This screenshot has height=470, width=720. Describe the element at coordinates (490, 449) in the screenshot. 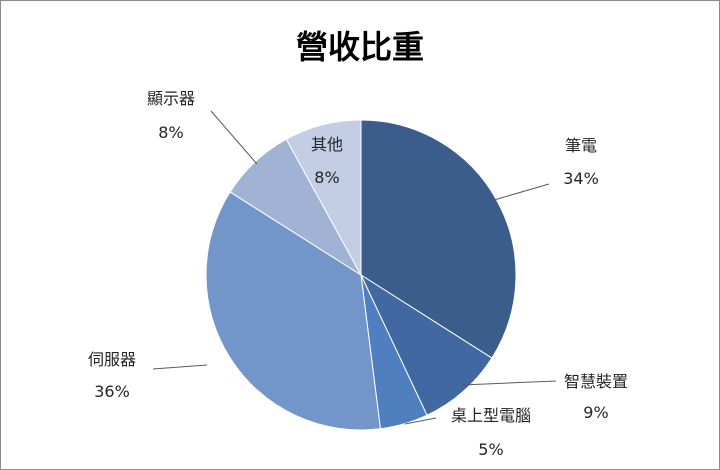

I see `slice-percent-label: 5%` at that location.